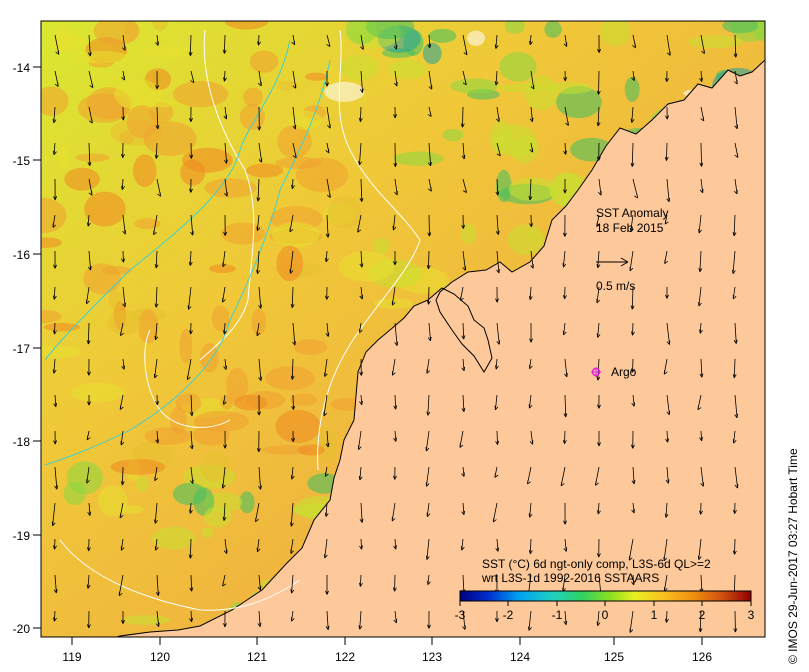  What do you see at coordinates (160, 657) in the screenshot?
I see `lon-tick-120: 120` at bounding box center [160, 657].